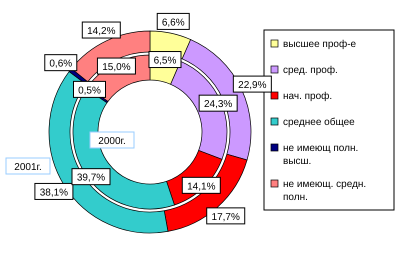 This screenshot has height=274, width=395. Describe the element at coordinates (91, 178) in the screenshot. I see `data-label: 39,7%` at that location.